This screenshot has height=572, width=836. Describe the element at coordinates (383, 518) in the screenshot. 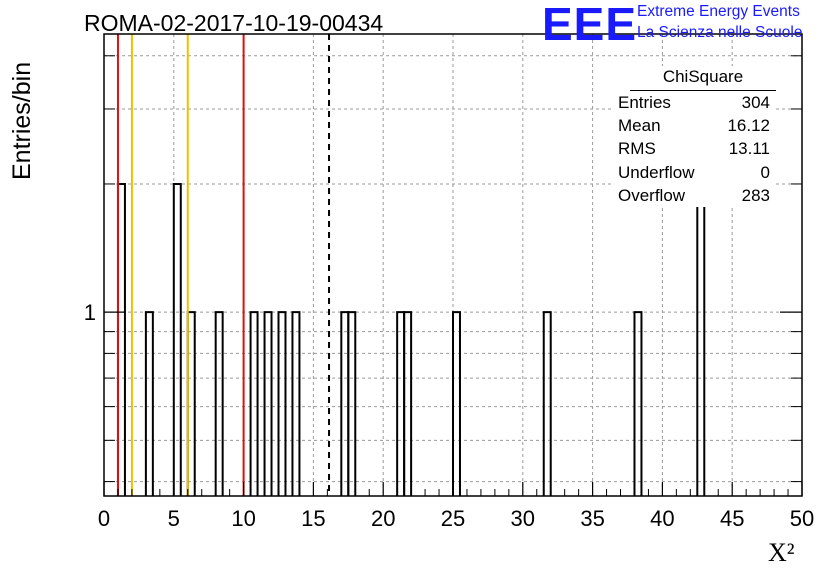

I see `x-tick-label: 20` at that location.